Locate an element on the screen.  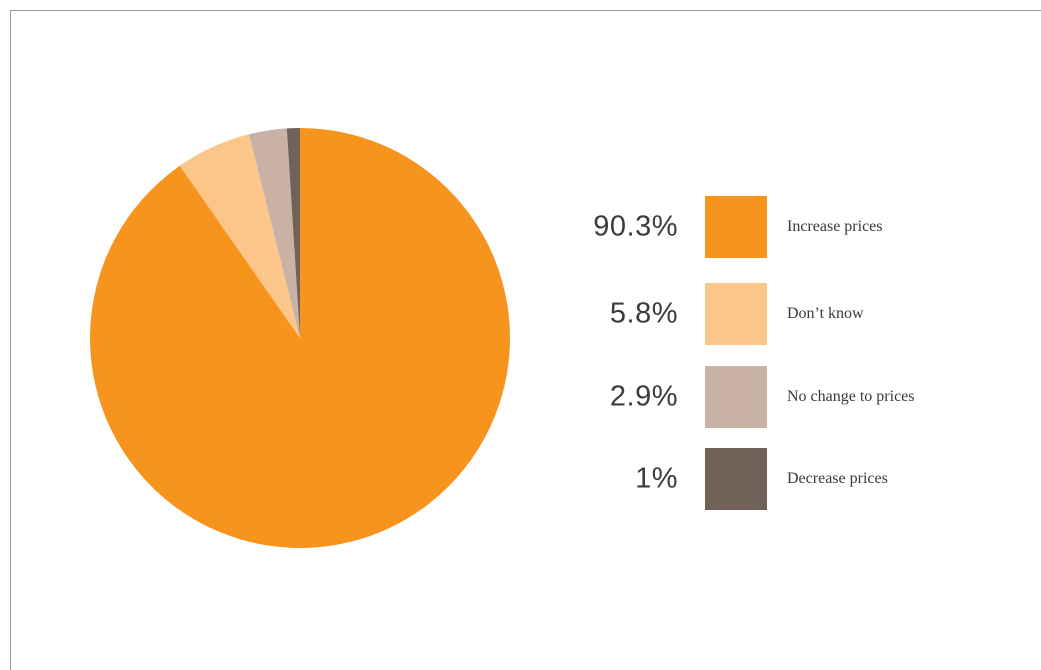
legend-item-increase-prices: 90.3% Increase prices is located at coordinates (770, 227).